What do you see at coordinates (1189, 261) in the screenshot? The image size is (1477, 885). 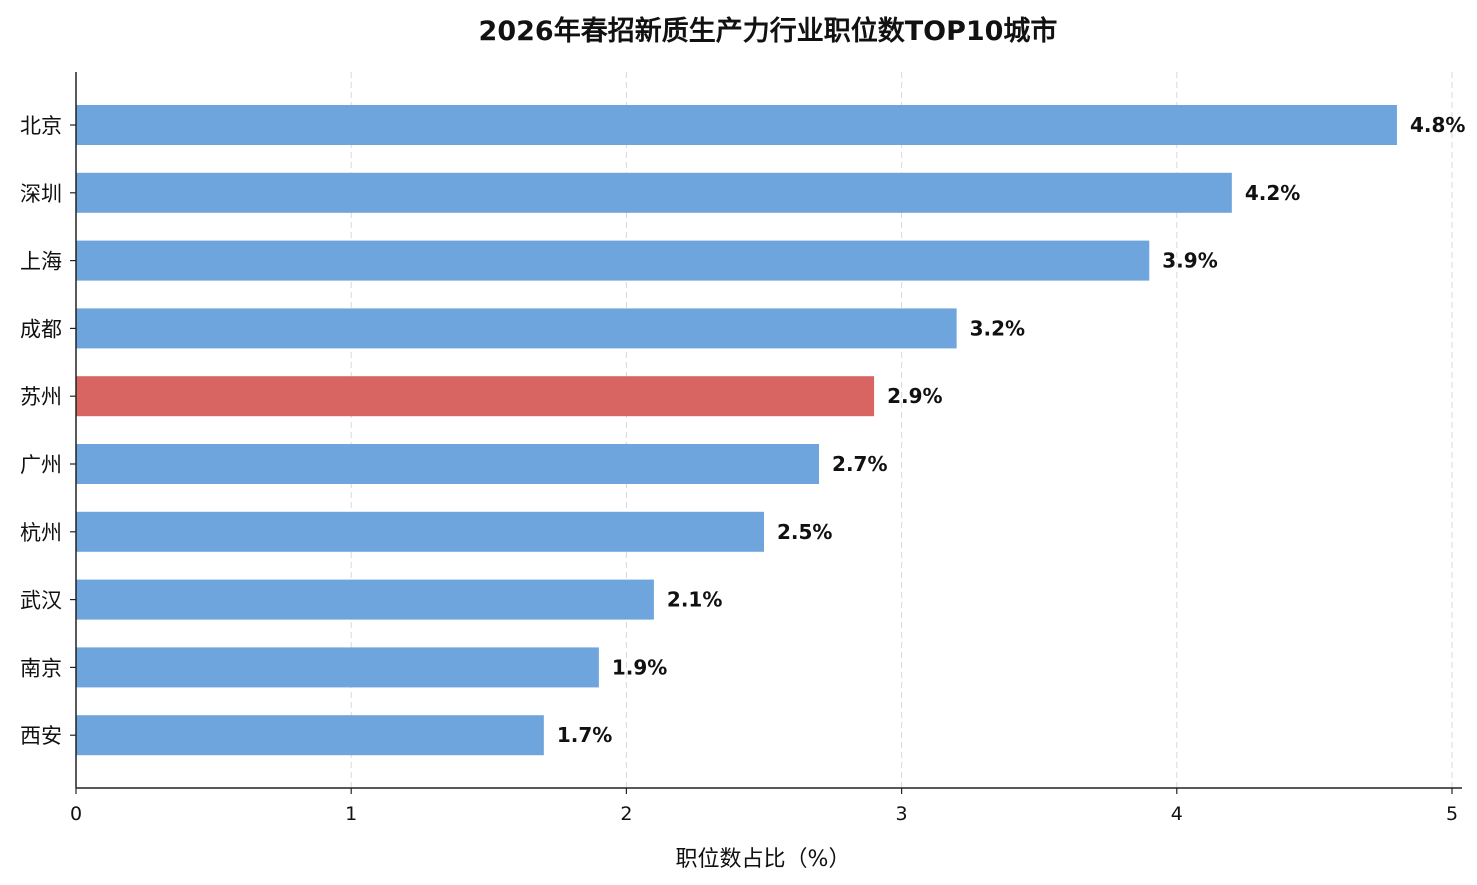 I see `value-label: 3.9%` at bounding box center [1189, 261].